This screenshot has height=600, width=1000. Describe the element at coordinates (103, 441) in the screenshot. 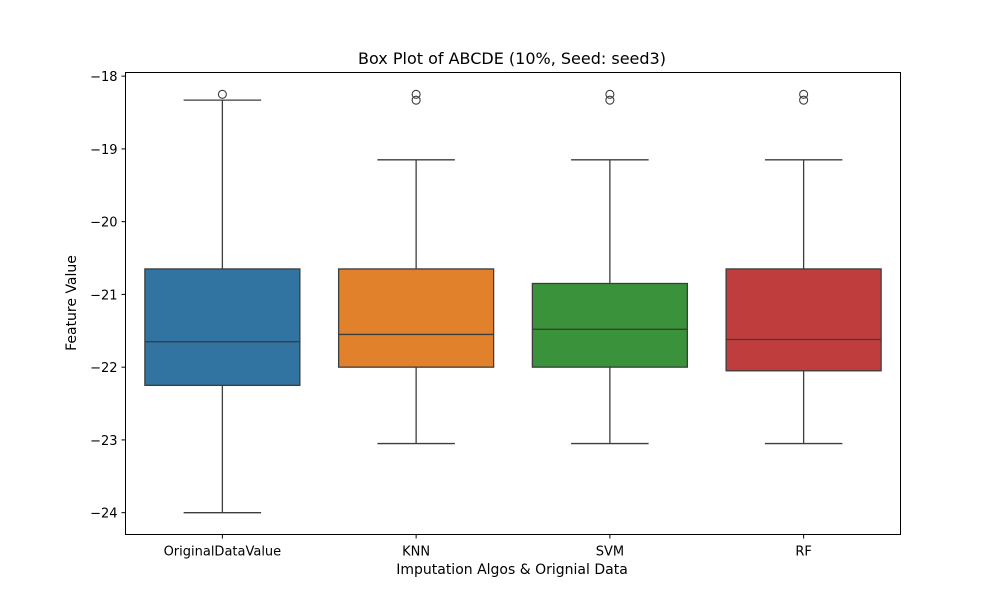

I see `y-tick-label: −23` at that location.